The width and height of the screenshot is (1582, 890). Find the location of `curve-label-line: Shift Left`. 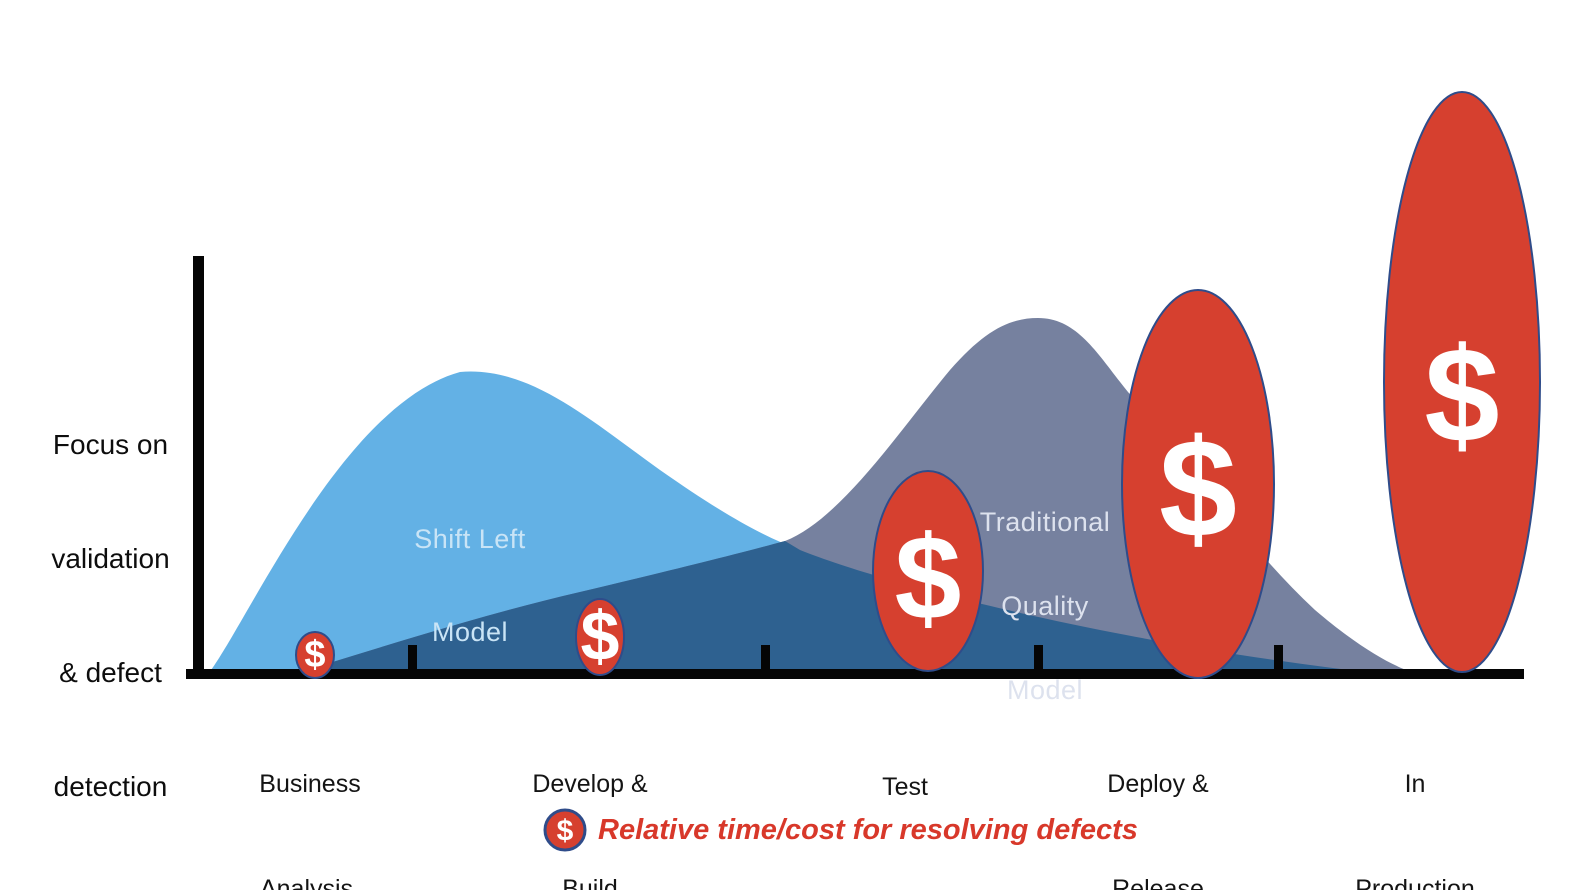

curve-label-line: Shift Left is located at coordinates (470, 539).